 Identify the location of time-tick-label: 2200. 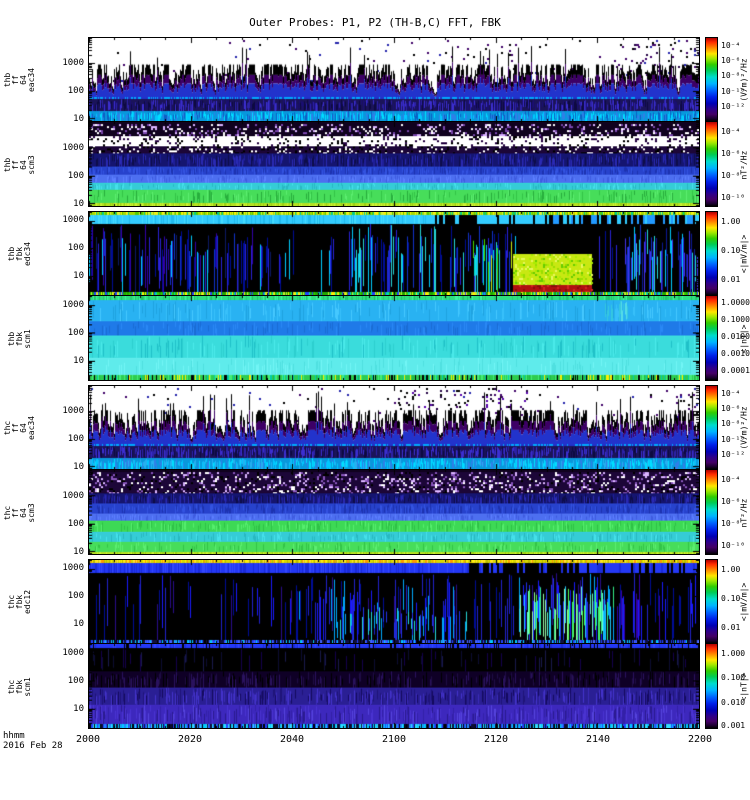
(700, 739).